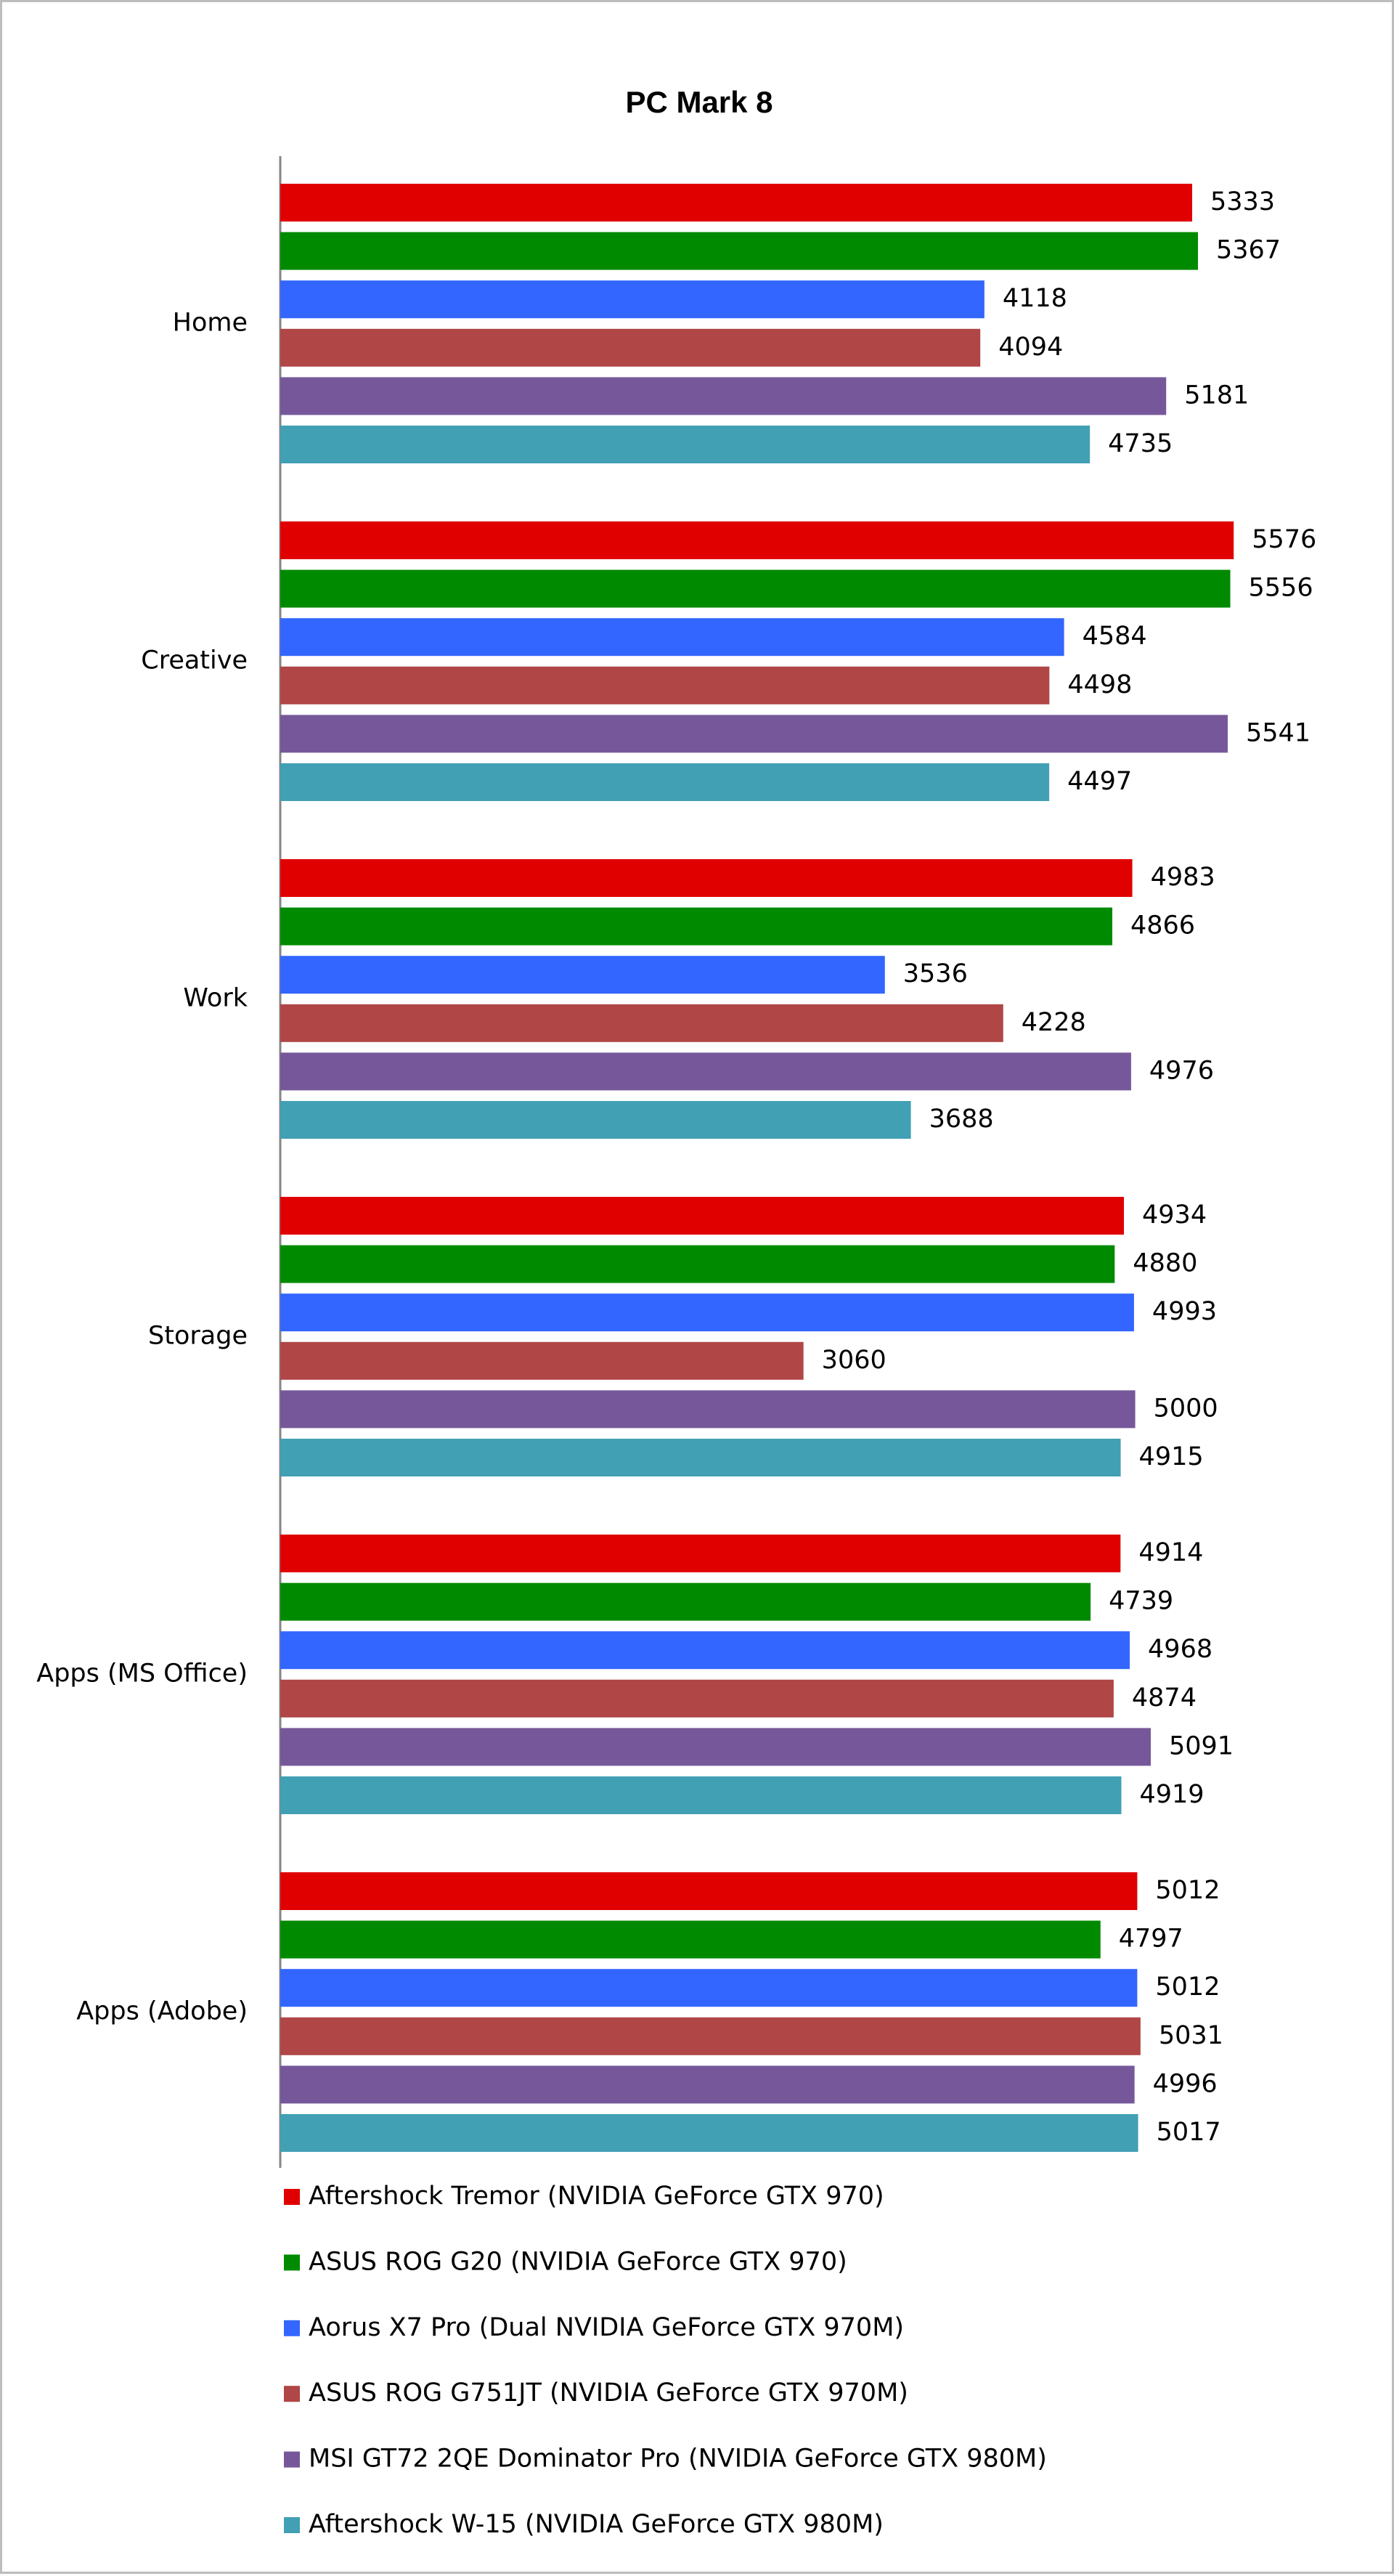 The height and width of the screenshot is (2576, 1394). What do you see at coordinates (1054, 1023) in the screenshot?
I see `value-label: 4228` at bounding box center [1054, 1023].